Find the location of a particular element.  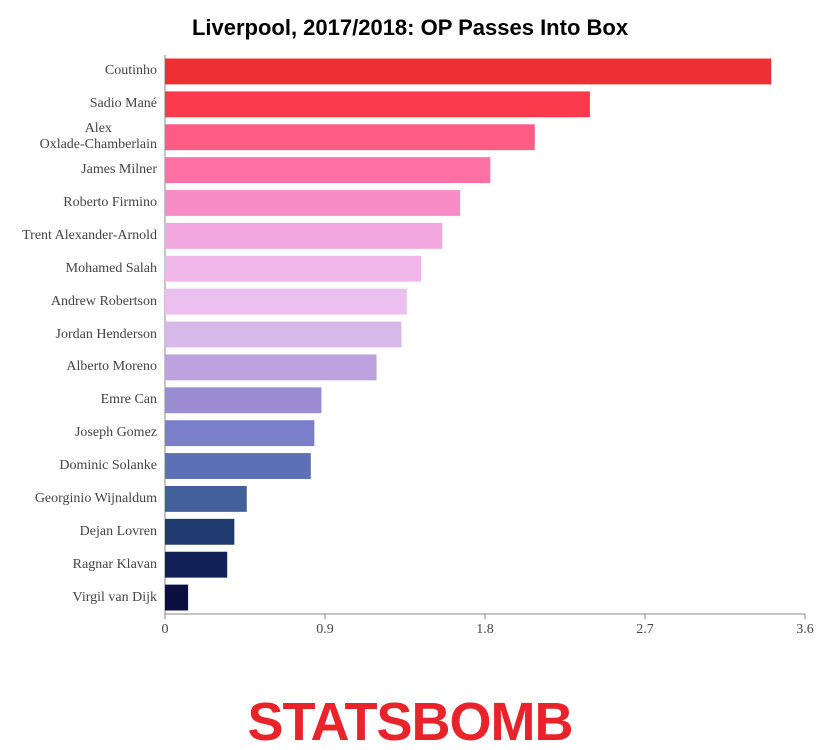

y-tick-label: Emre Can is located at coordinates (128, 400).